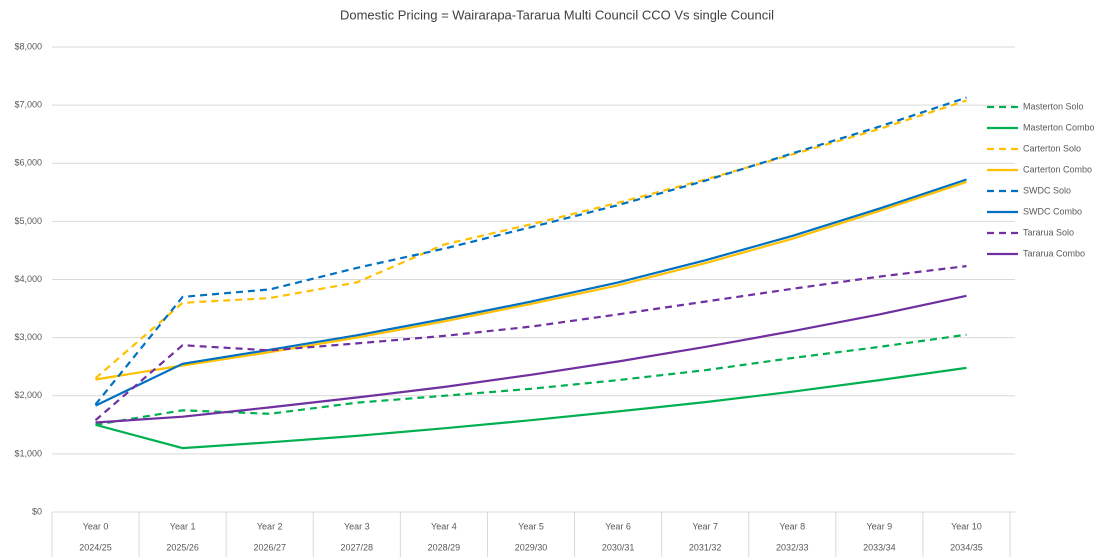 The image size is (1115, 557). I want to click on x-period-label: 2032/33, so click(792, 547).